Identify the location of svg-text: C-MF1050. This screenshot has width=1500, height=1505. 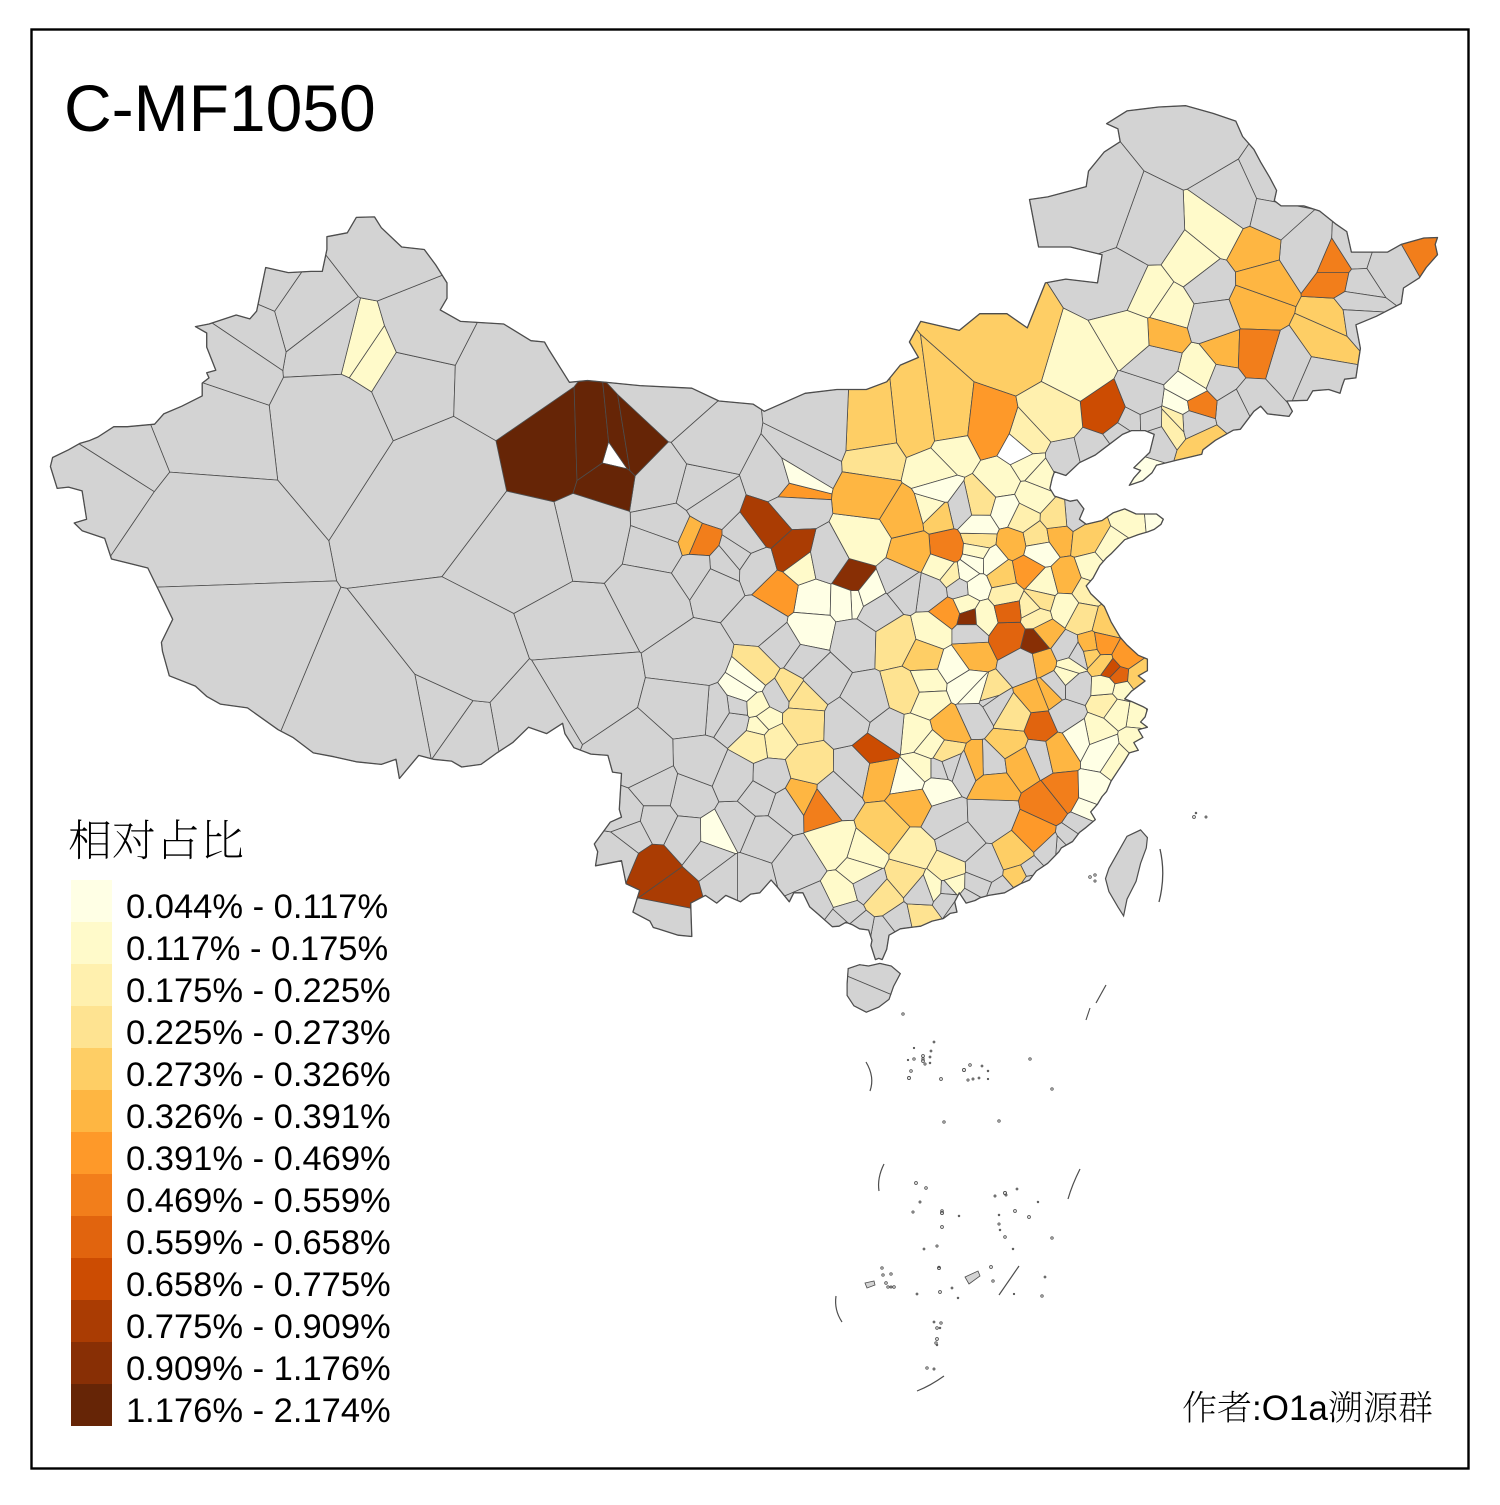
(220, 108).